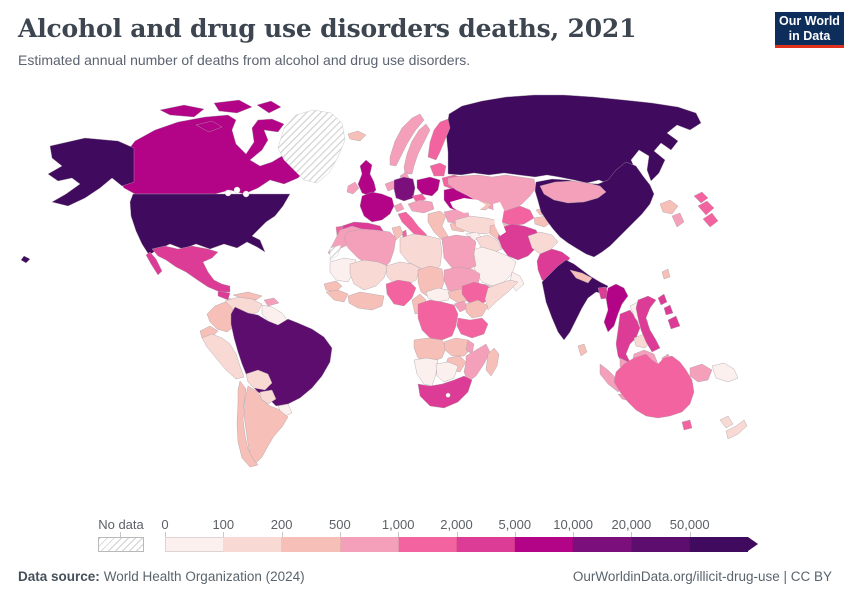  Describe the element at coordinates (353, 188) in the screenshot. I see `country-ireland` at that location.